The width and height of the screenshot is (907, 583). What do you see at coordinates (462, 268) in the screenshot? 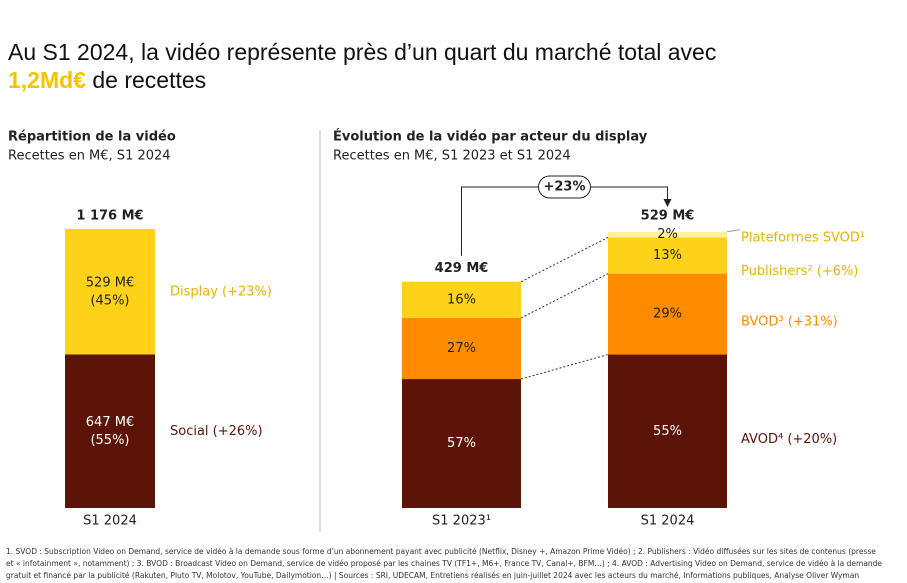
I see `total-label: 429 M€` at bounding box center [462, 268].